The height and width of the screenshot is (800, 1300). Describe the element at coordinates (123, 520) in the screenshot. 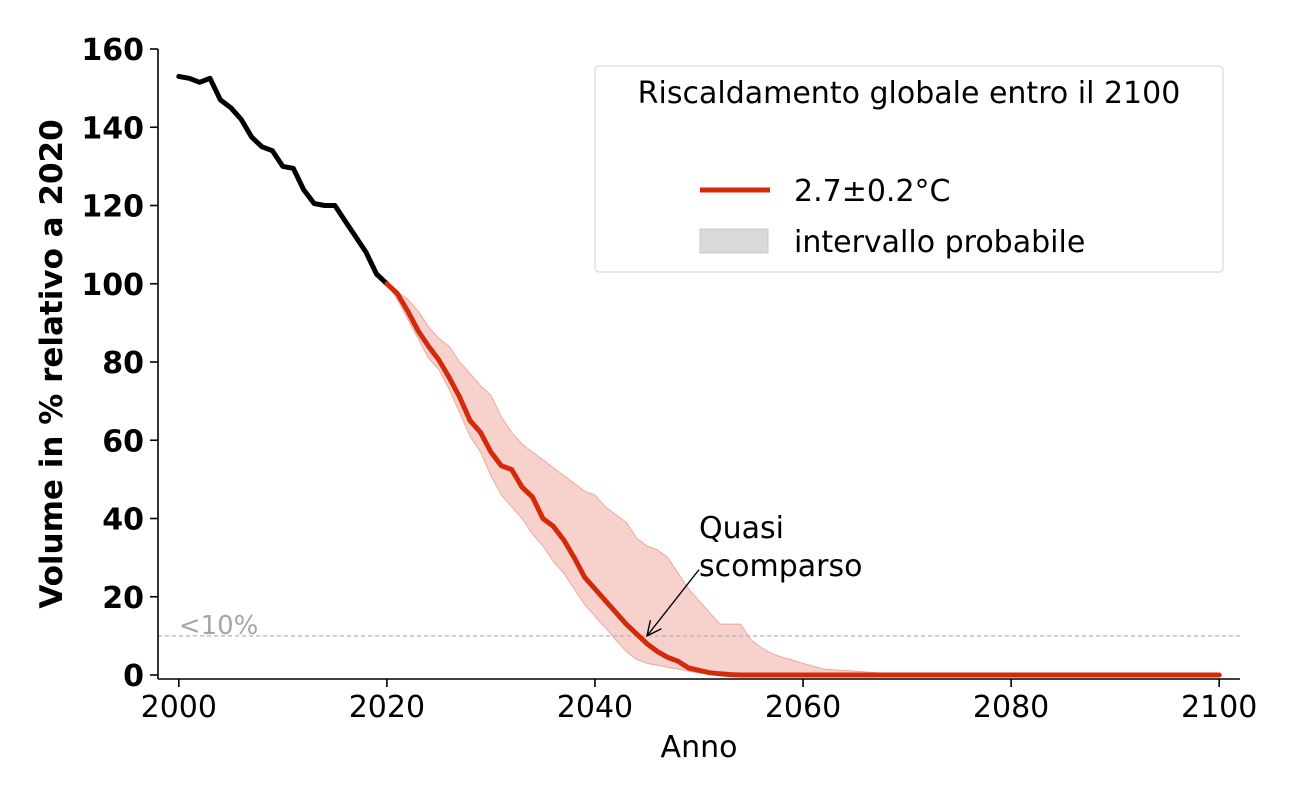

I see `y-tick-label: 40` at that location.